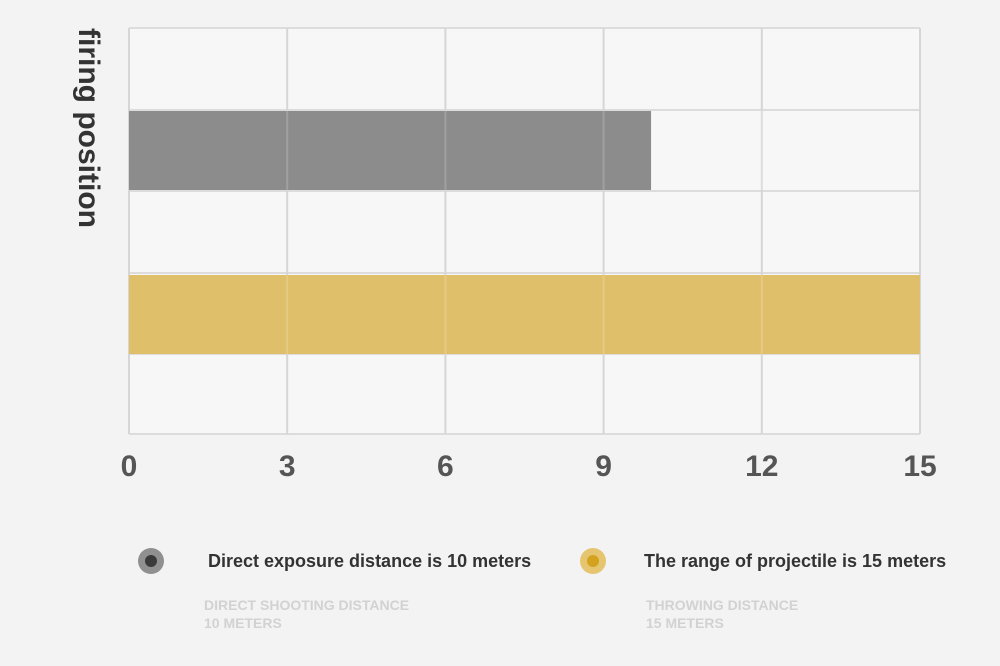  Describe the element at coordinates (243, 623) in the screenshot. I see `legend-sublabel-direct-line2: 10 METERS` at that location.